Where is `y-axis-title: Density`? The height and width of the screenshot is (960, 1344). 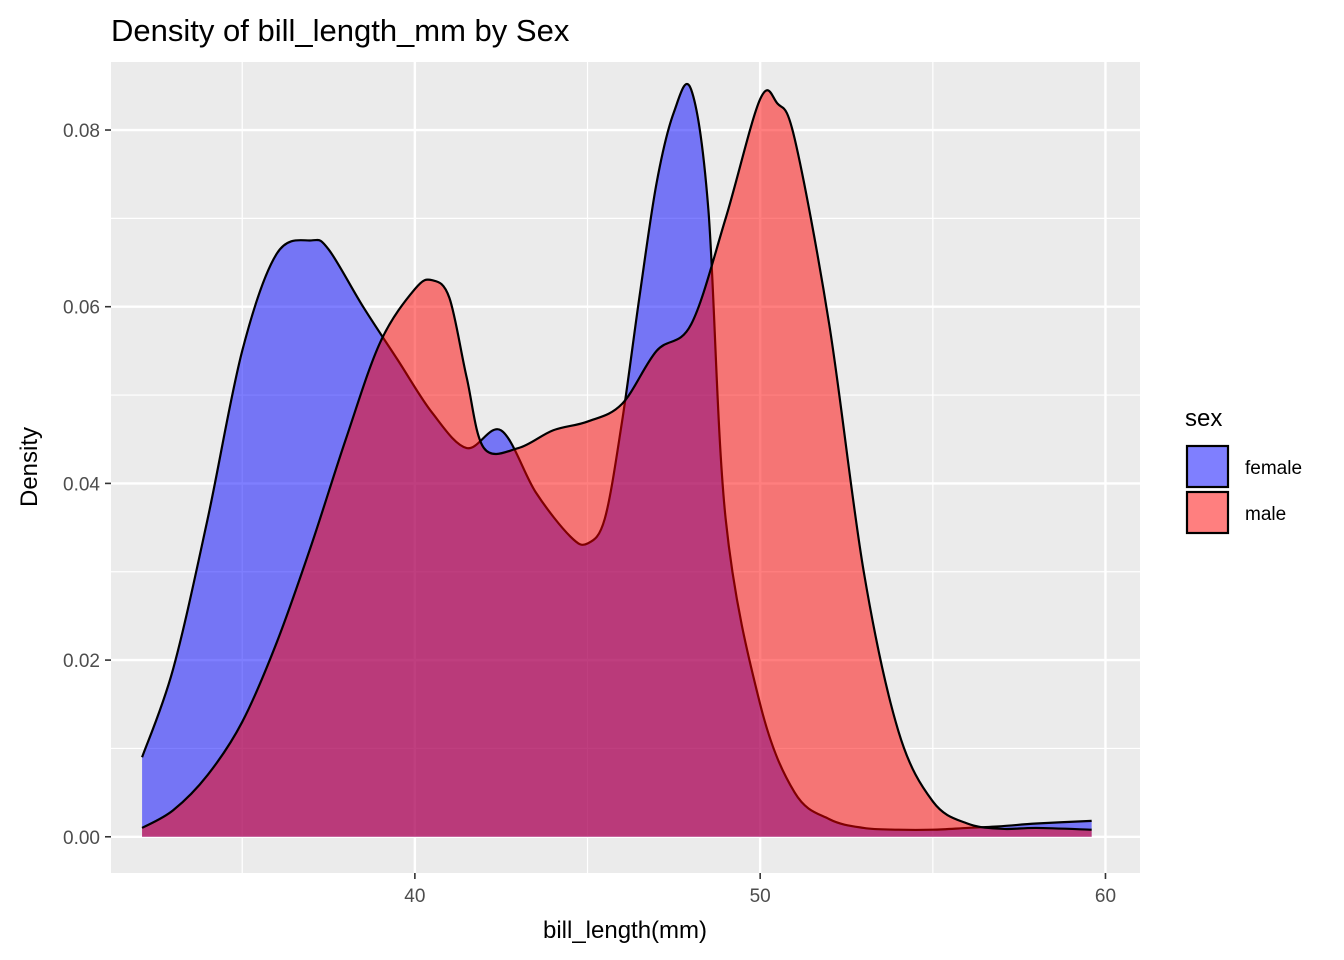
y-axis-title: Density is located at coordinates (29, 467).